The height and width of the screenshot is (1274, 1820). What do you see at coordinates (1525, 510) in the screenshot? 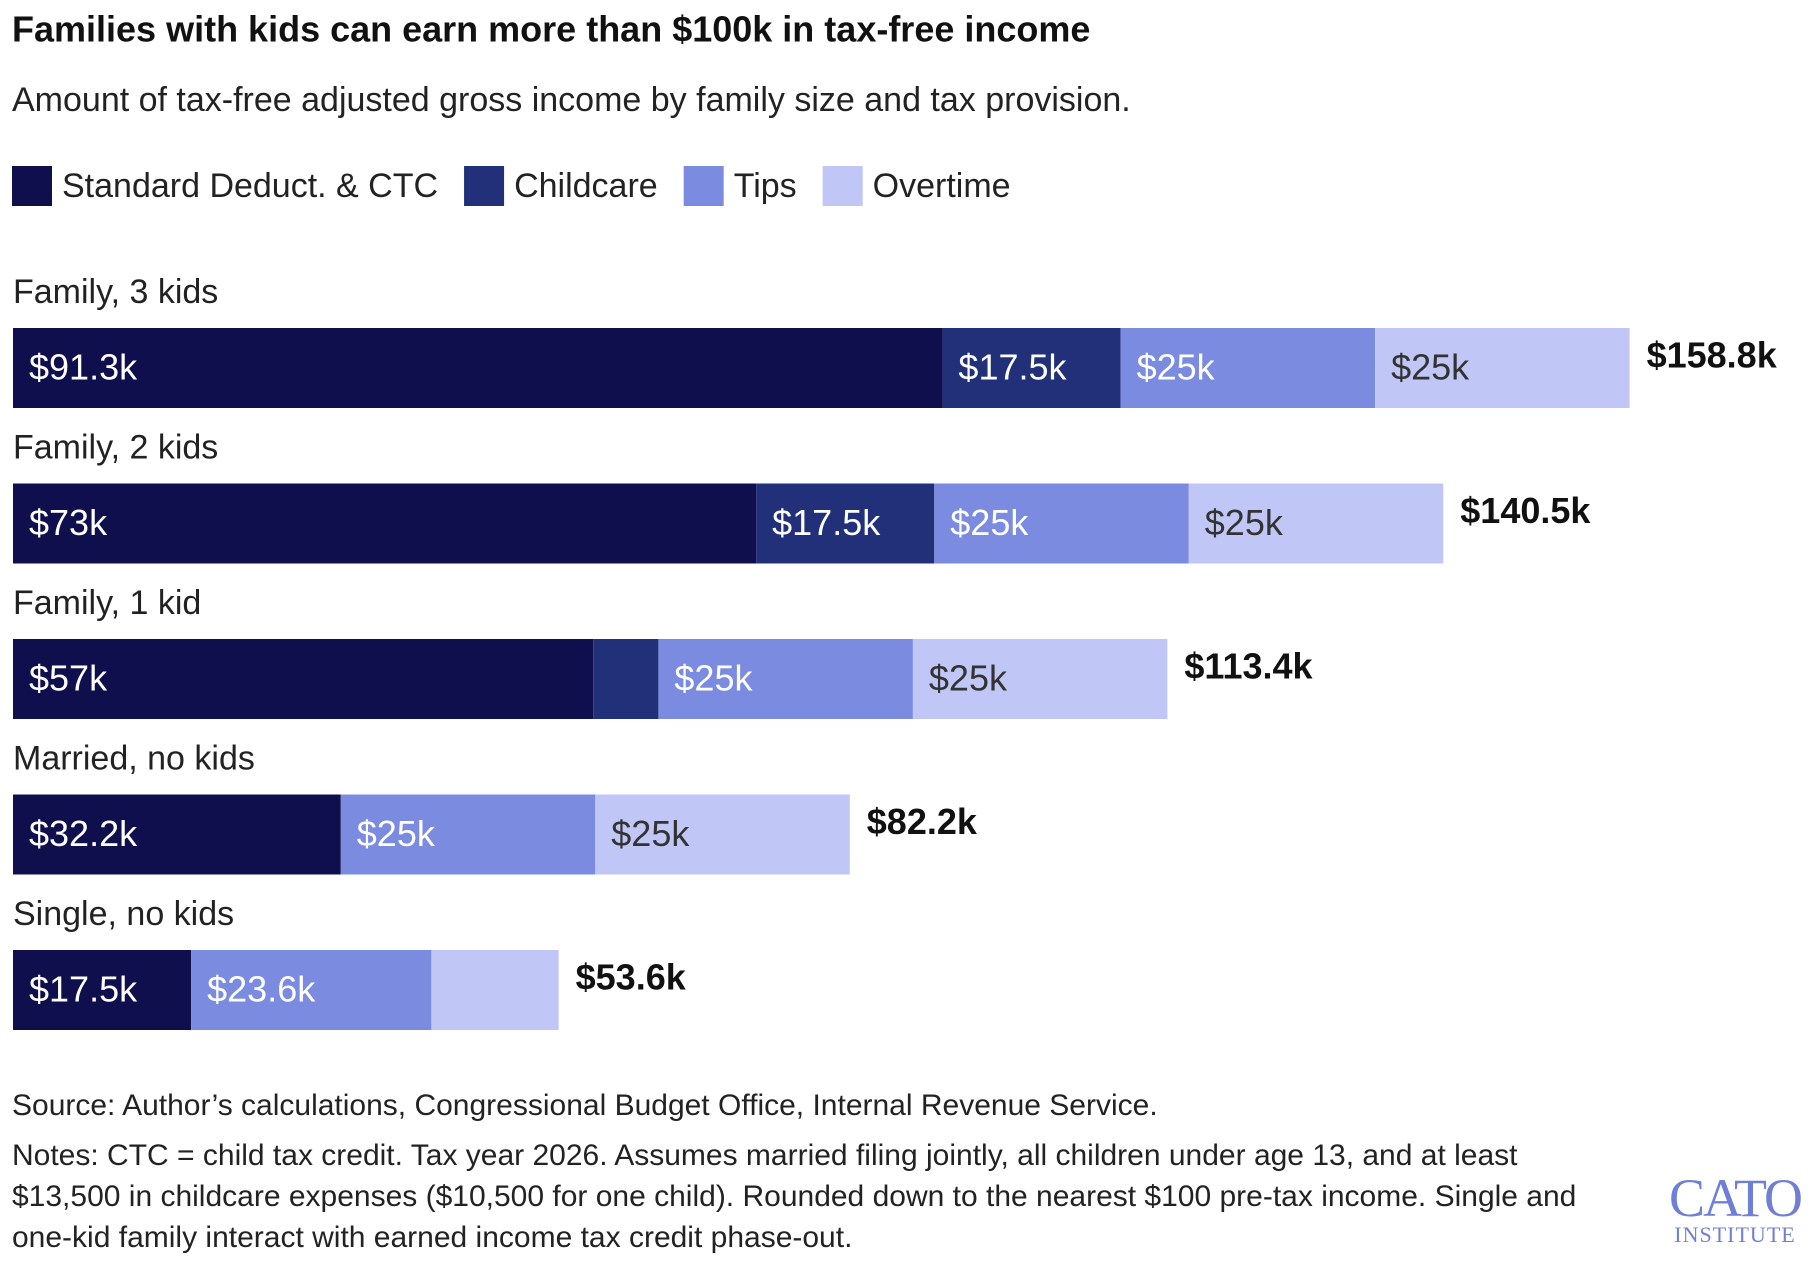
I see `total-label: $140.5k` at bounding box center [1525, 510].